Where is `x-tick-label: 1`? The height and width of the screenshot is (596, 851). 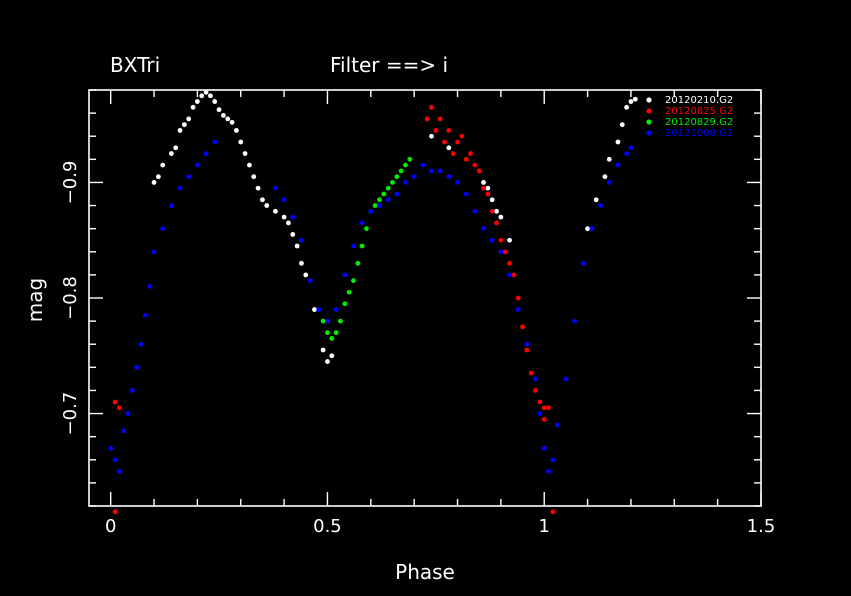 x-tick-label: 1 is located at coordinates (543, 526).